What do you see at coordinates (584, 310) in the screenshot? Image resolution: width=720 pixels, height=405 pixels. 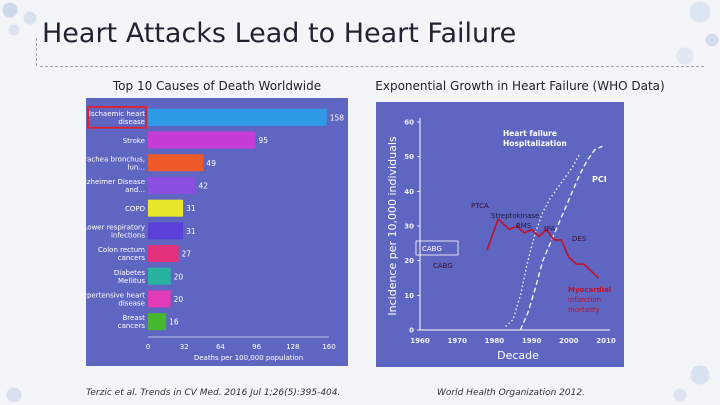 I see `series-label: mortality` at bounding box center [584, 310].